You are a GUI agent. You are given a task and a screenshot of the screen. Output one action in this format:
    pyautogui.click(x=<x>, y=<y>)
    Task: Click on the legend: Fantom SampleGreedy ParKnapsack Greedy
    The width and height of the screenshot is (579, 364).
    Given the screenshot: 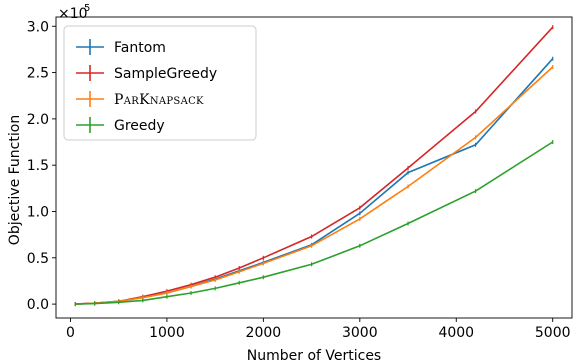 What is the action you would take?
    pyautogui.click(x=160, y=83)
    